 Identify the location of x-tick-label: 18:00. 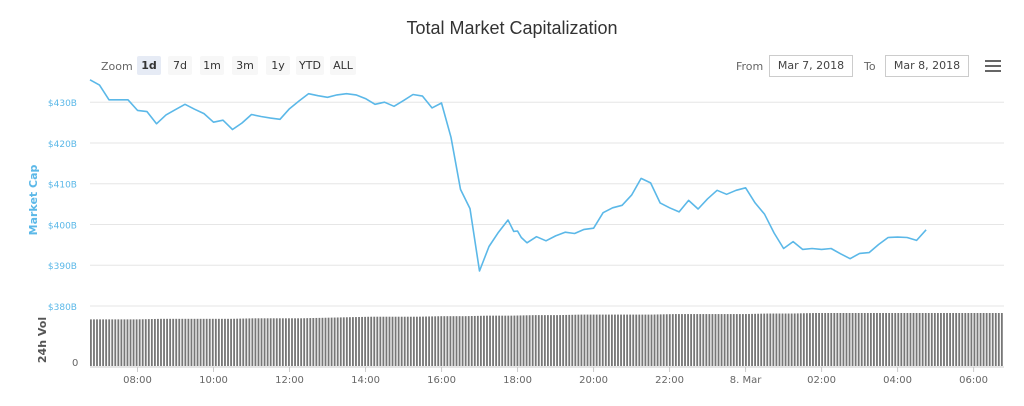
(517, 380).